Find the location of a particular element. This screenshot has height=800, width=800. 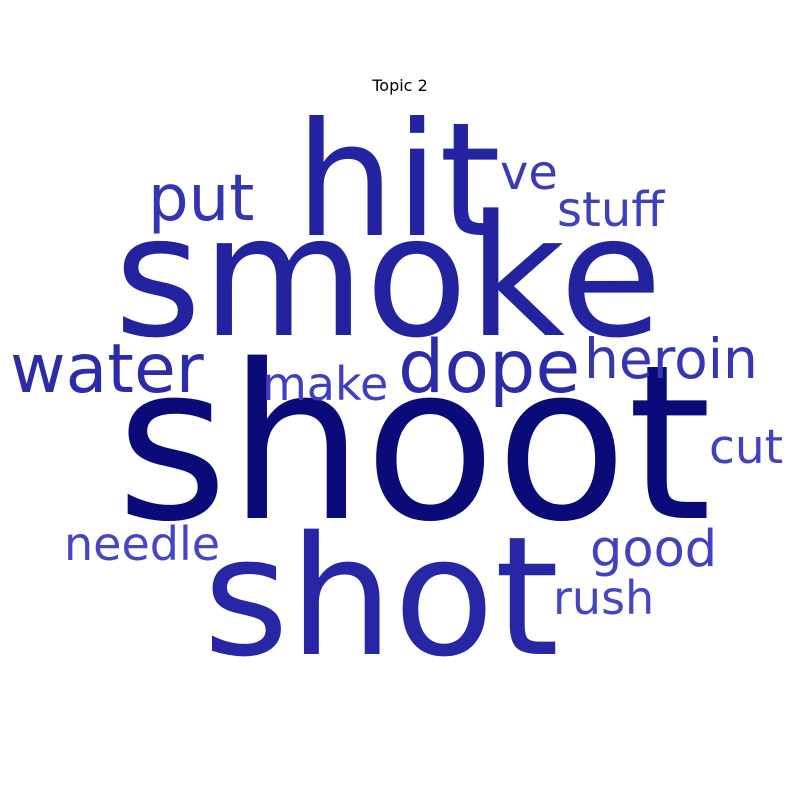

word-good: good is located at coordinates (653, 549).